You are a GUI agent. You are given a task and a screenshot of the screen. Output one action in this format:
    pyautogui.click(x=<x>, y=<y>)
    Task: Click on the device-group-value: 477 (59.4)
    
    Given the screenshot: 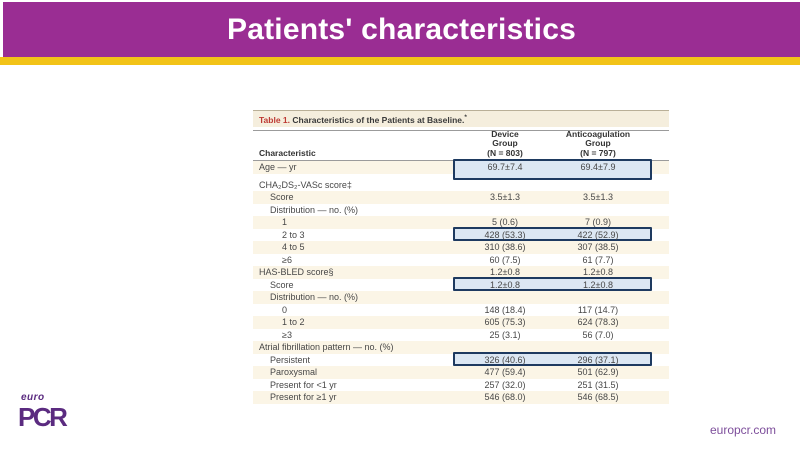 What is the action you would take?
    pyautogui.click(x=505, y=372)
    